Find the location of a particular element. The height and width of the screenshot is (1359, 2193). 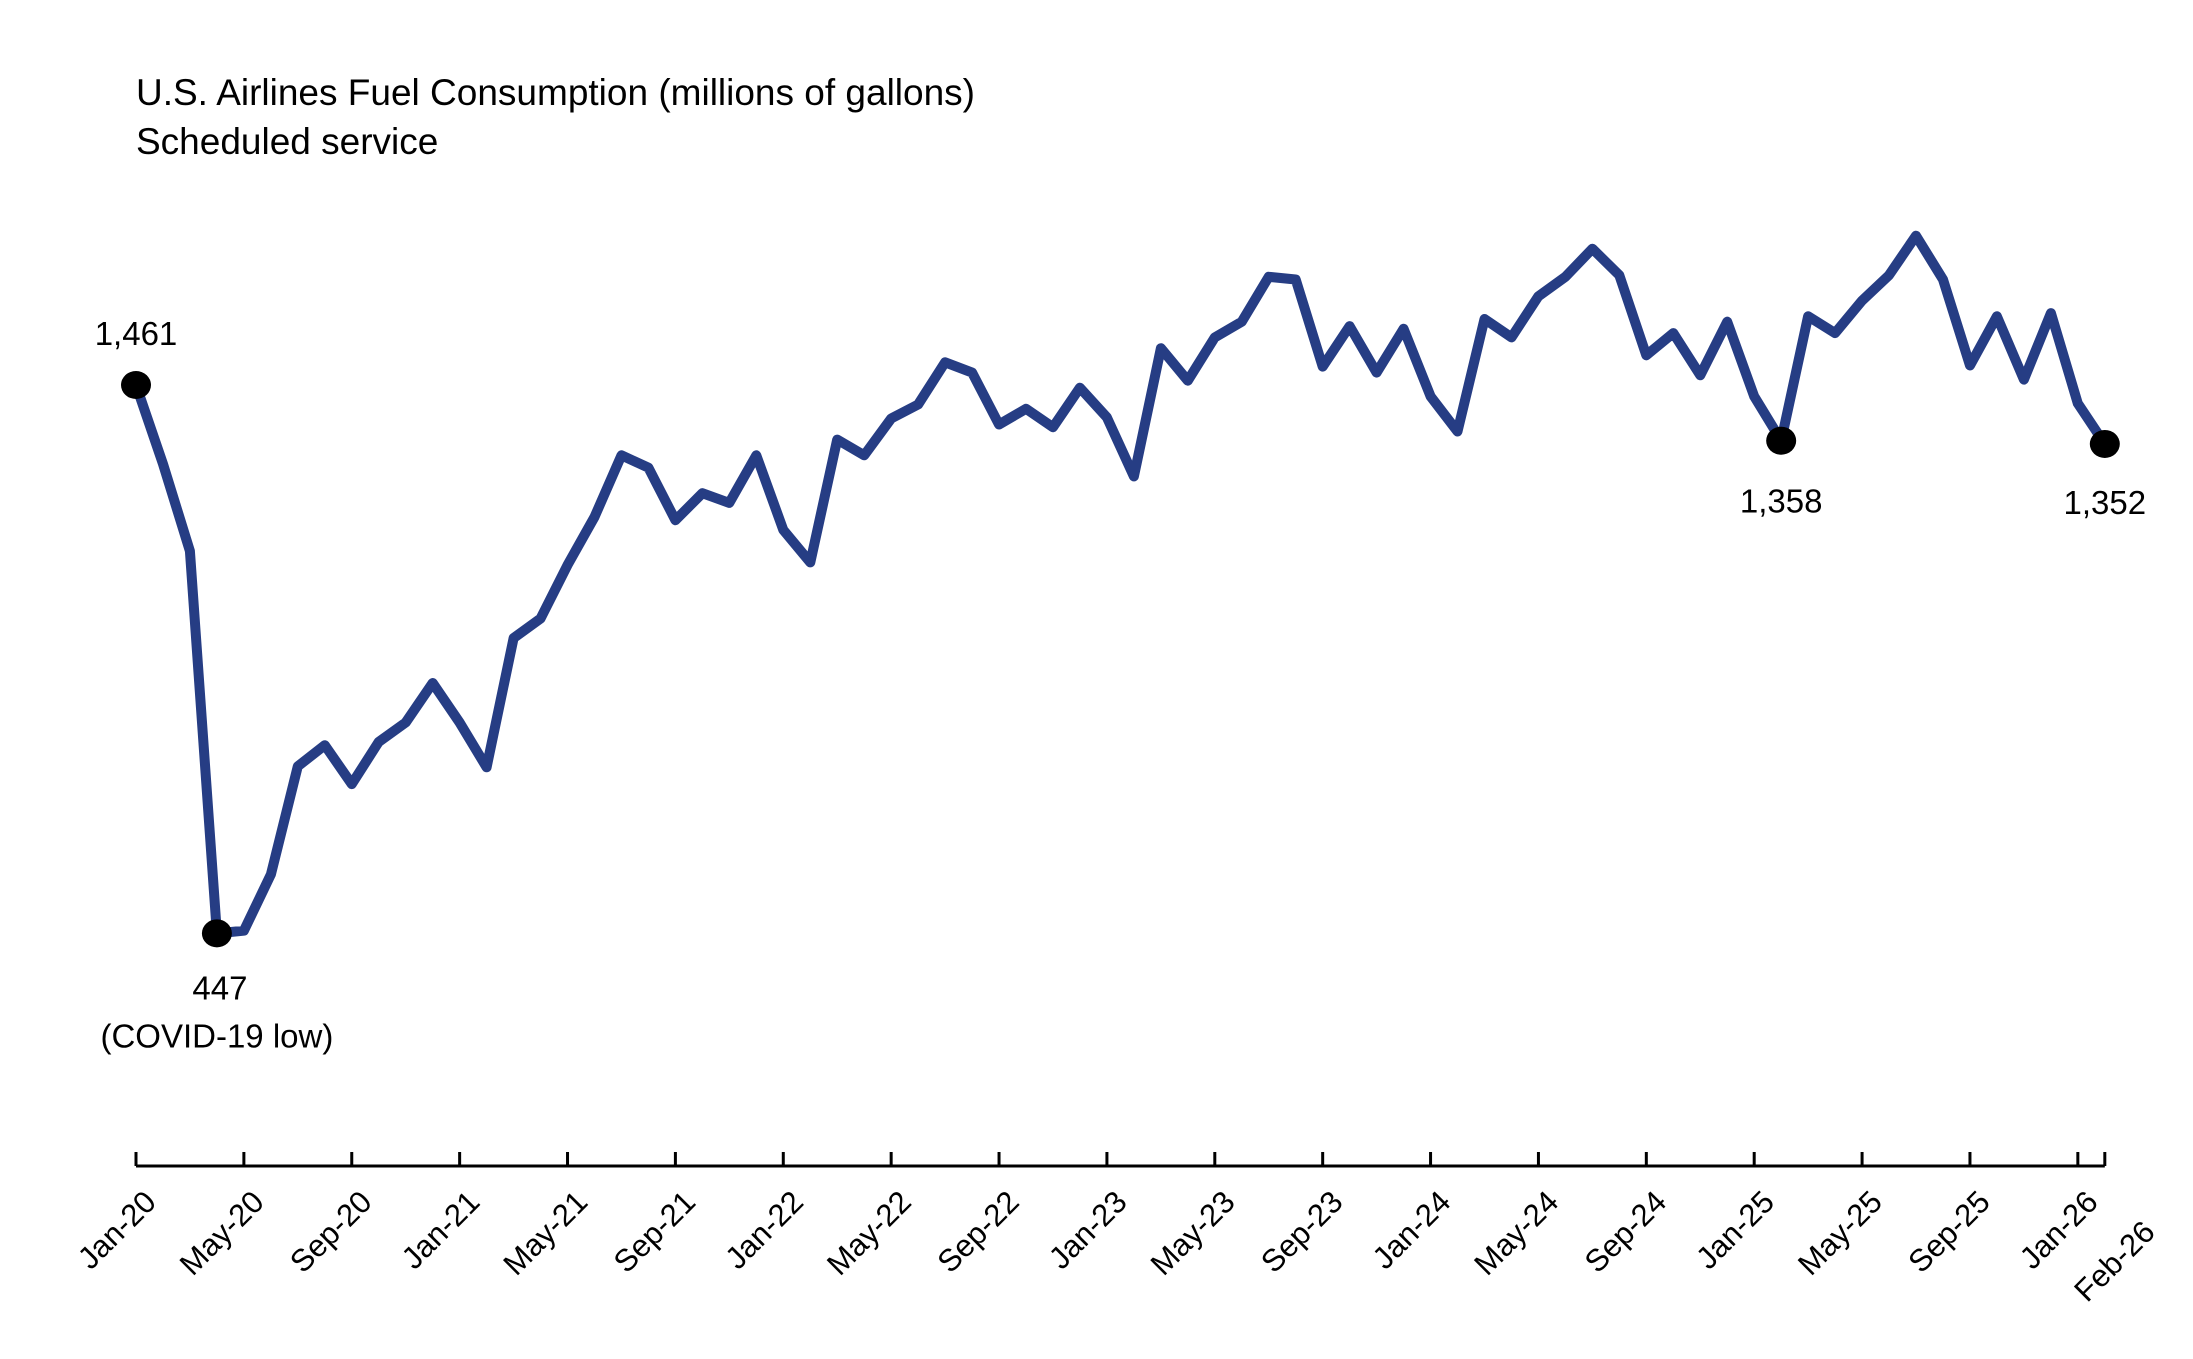

annotation-note: (COVID-19 low) is located at coordinates (216, 1035).